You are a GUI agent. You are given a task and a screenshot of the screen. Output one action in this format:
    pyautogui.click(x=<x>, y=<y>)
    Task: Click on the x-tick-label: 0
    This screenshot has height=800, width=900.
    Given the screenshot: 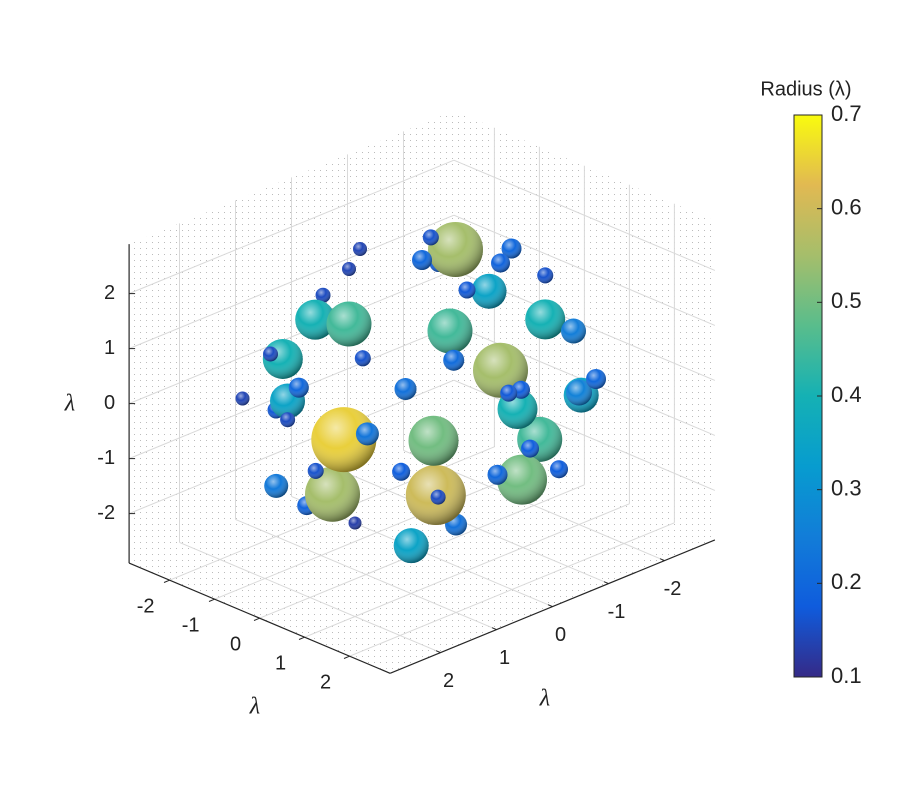 What is the action you would take?
    pyautogui.click(x=235, y=644)
    